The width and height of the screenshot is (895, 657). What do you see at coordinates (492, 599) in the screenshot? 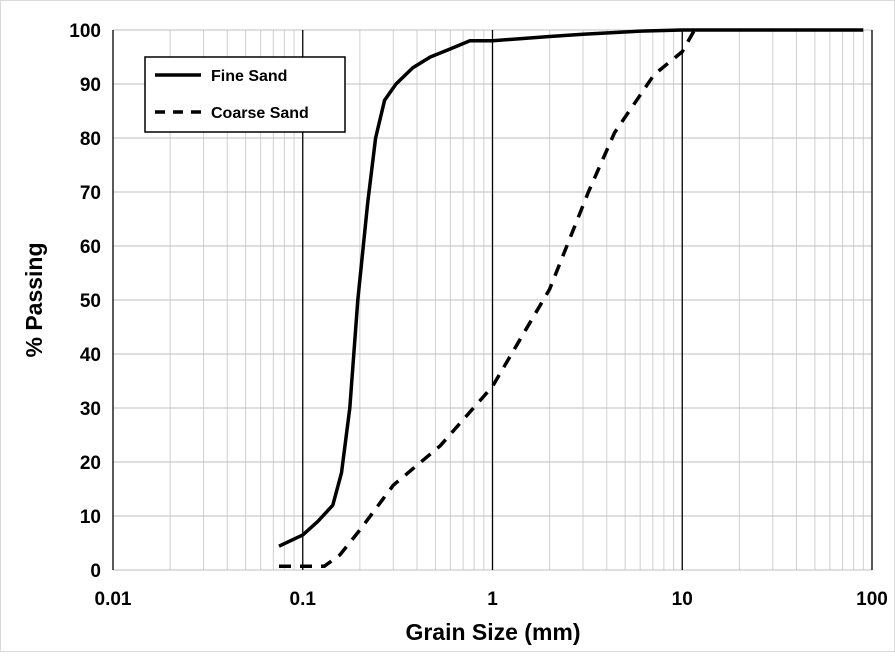
I see `x-tick-label: 1` at bounding box center [492, 599].